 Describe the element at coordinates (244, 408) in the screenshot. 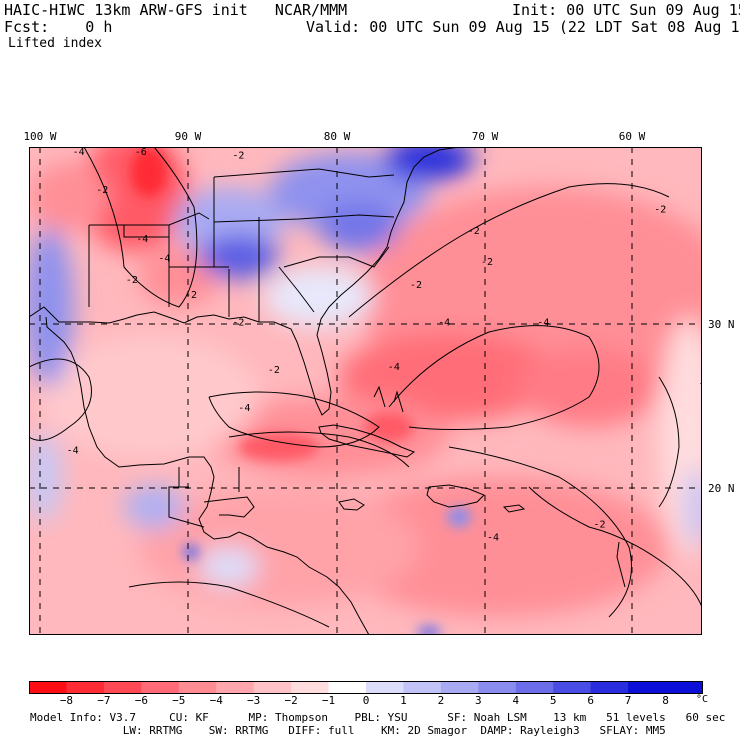

I see `contour-label-18: -4` at that location.